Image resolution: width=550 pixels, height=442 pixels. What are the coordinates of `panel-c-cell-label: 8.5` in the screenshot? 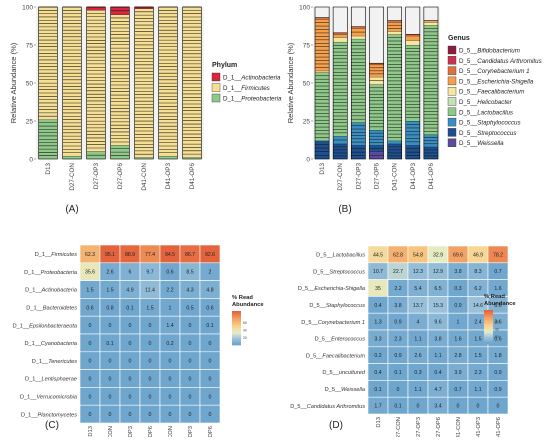 It's located at (189, 273).